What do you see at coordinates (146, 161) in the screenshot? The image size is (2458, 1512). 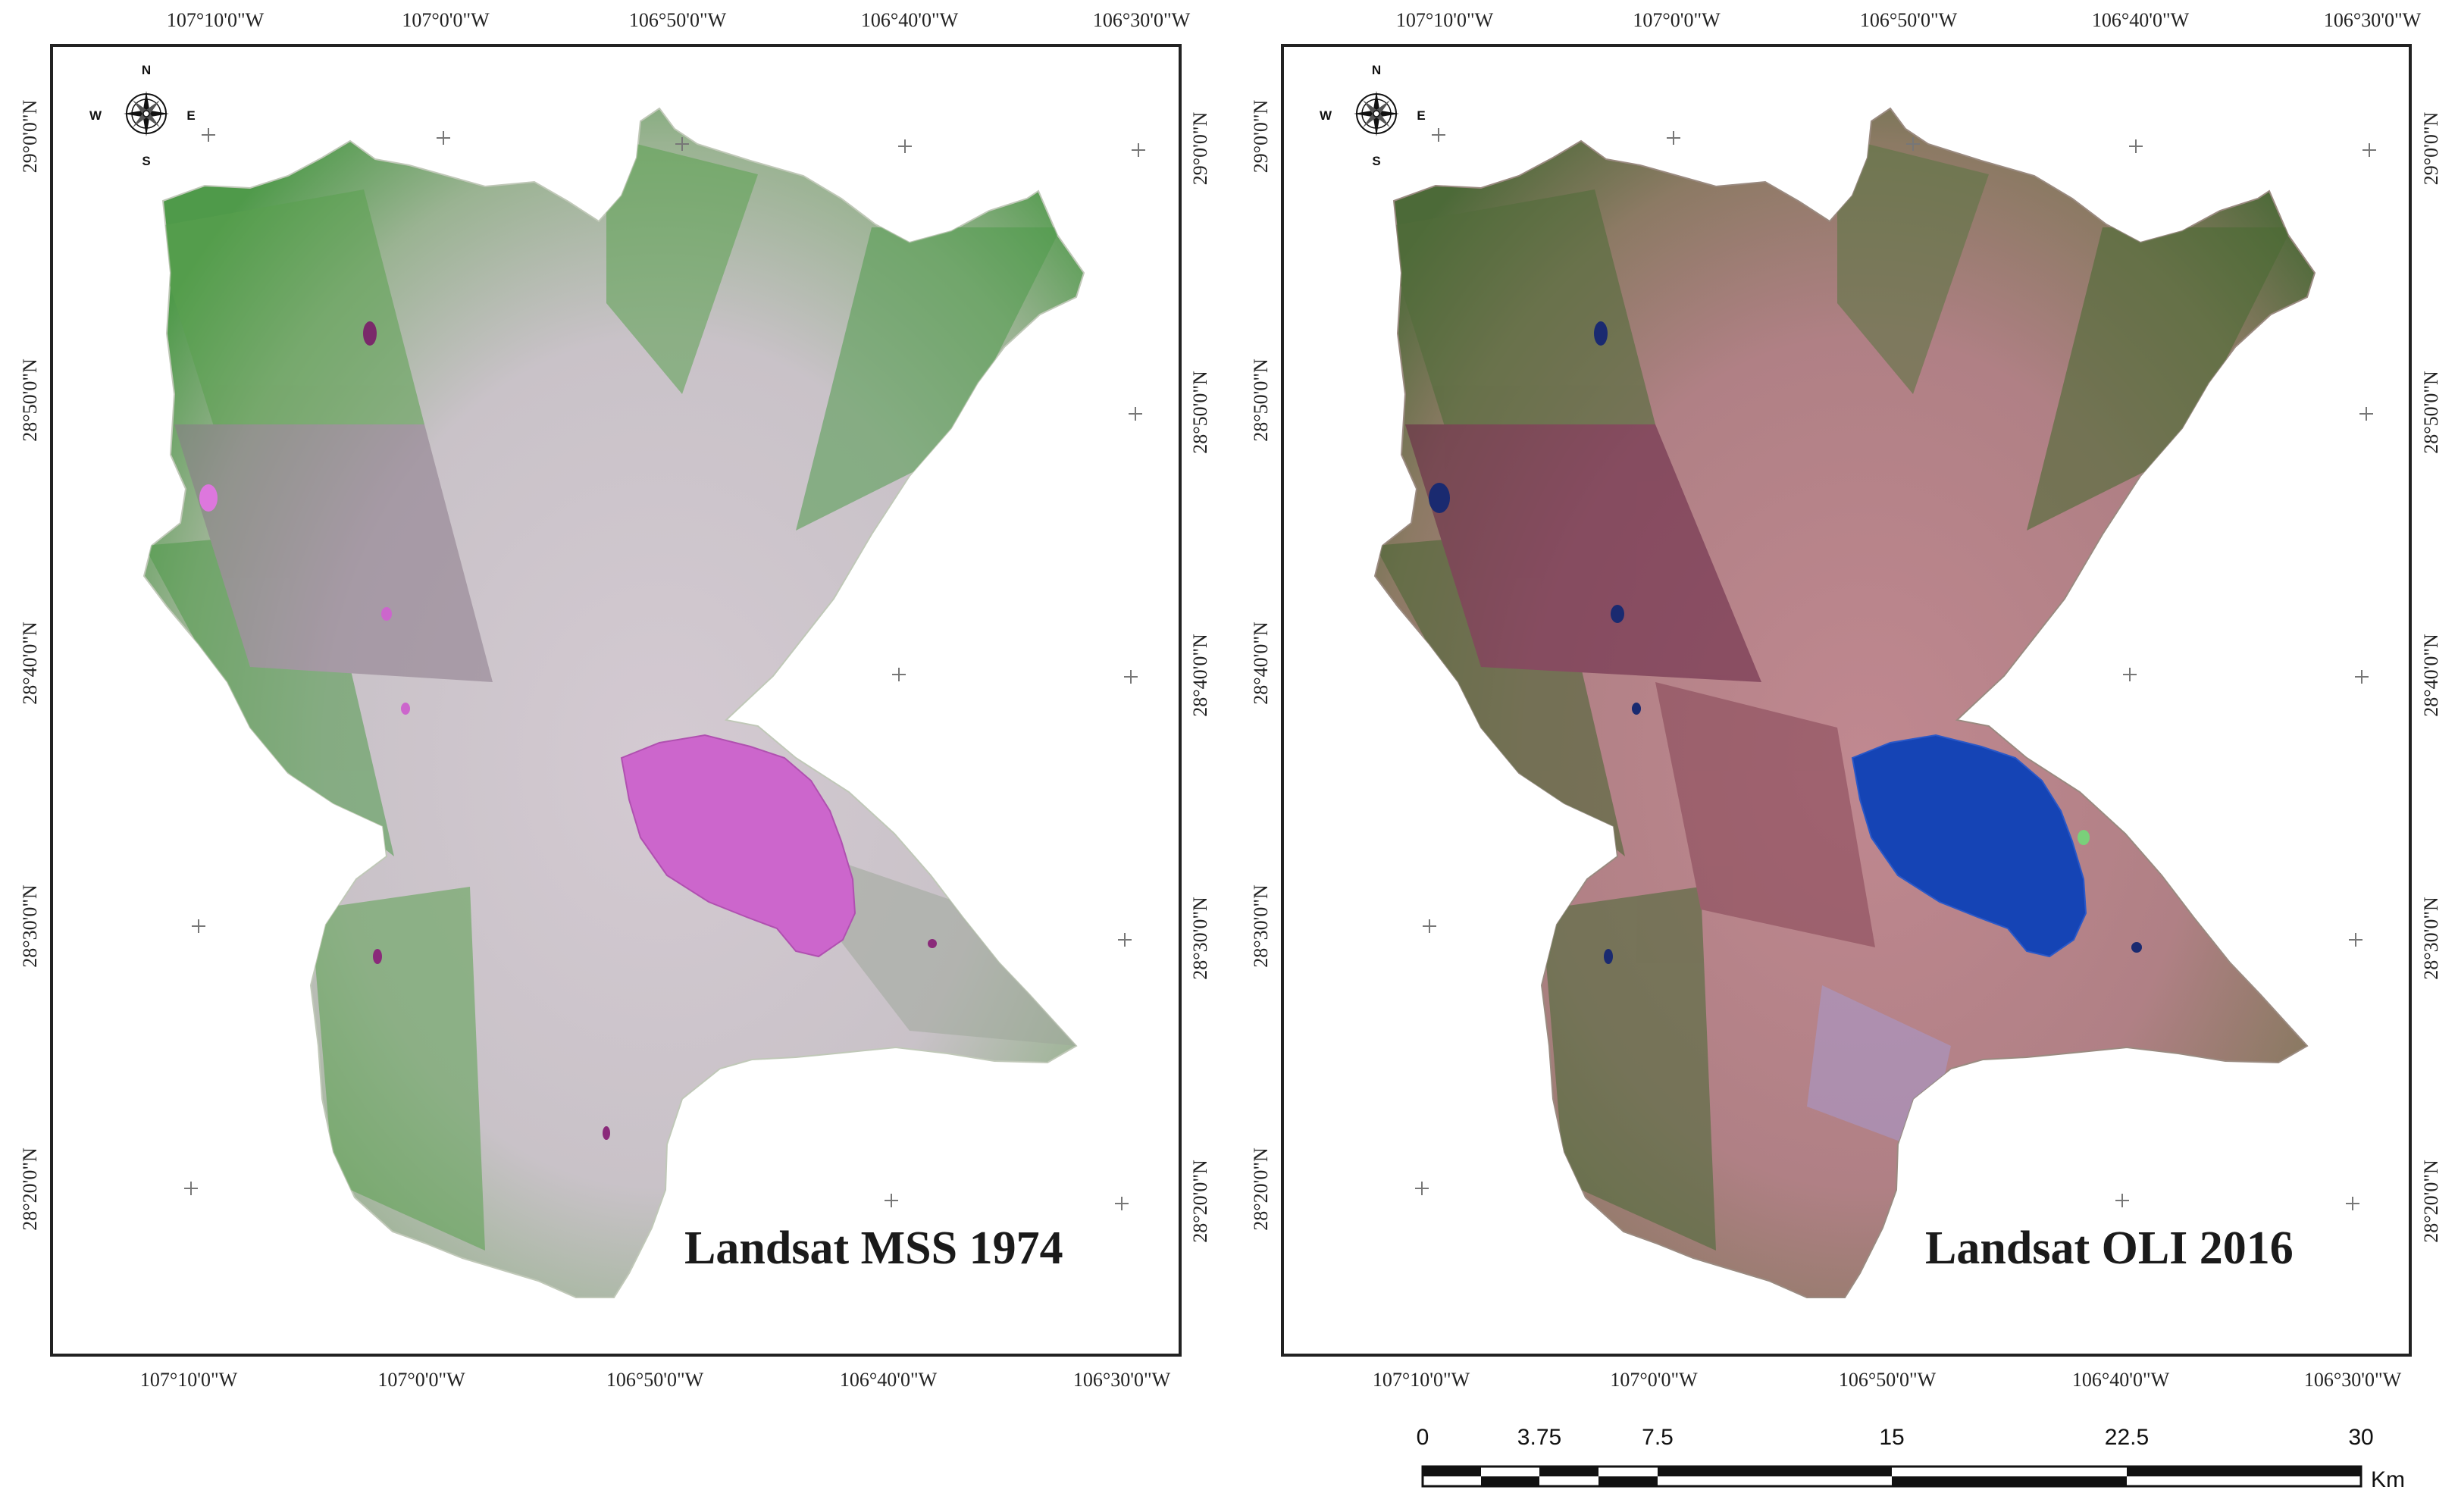 I see `left-compass-s: S` at bounding box center [146, 161].